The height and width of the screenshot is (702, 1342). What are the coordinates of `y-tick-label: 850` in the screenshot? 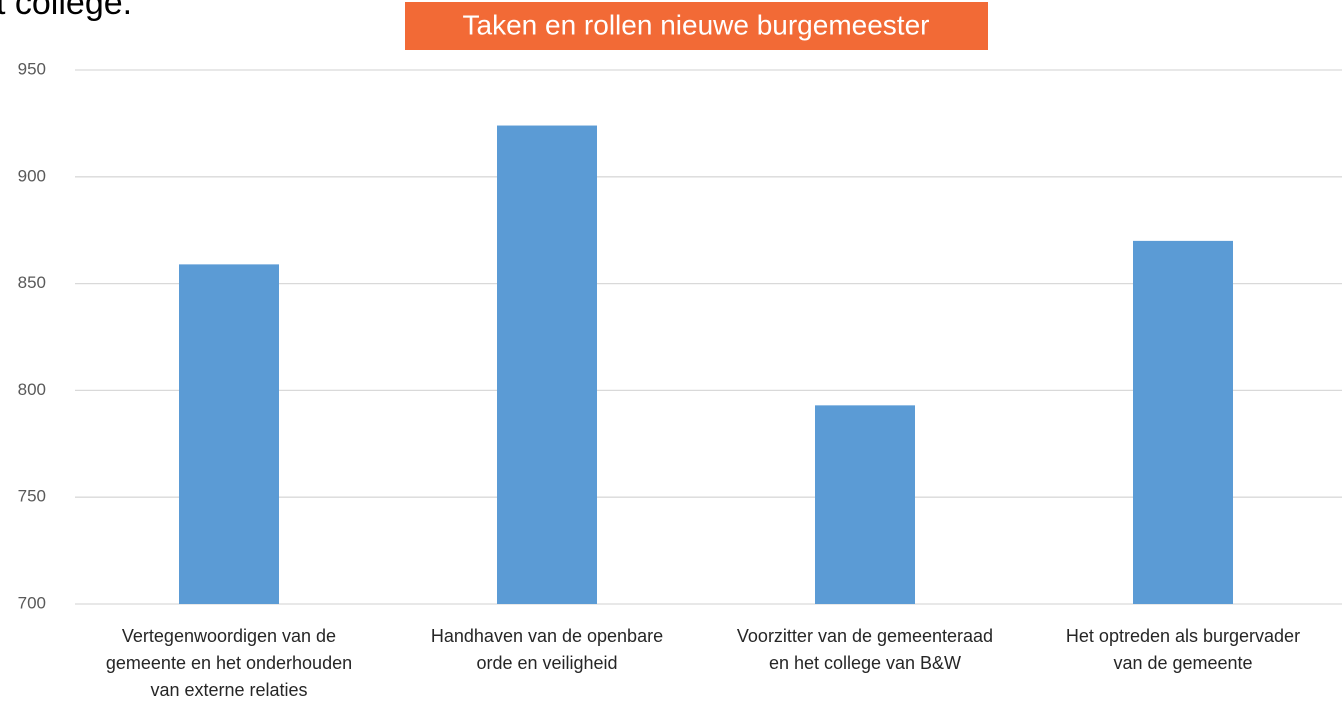 It's located at (32, 282).